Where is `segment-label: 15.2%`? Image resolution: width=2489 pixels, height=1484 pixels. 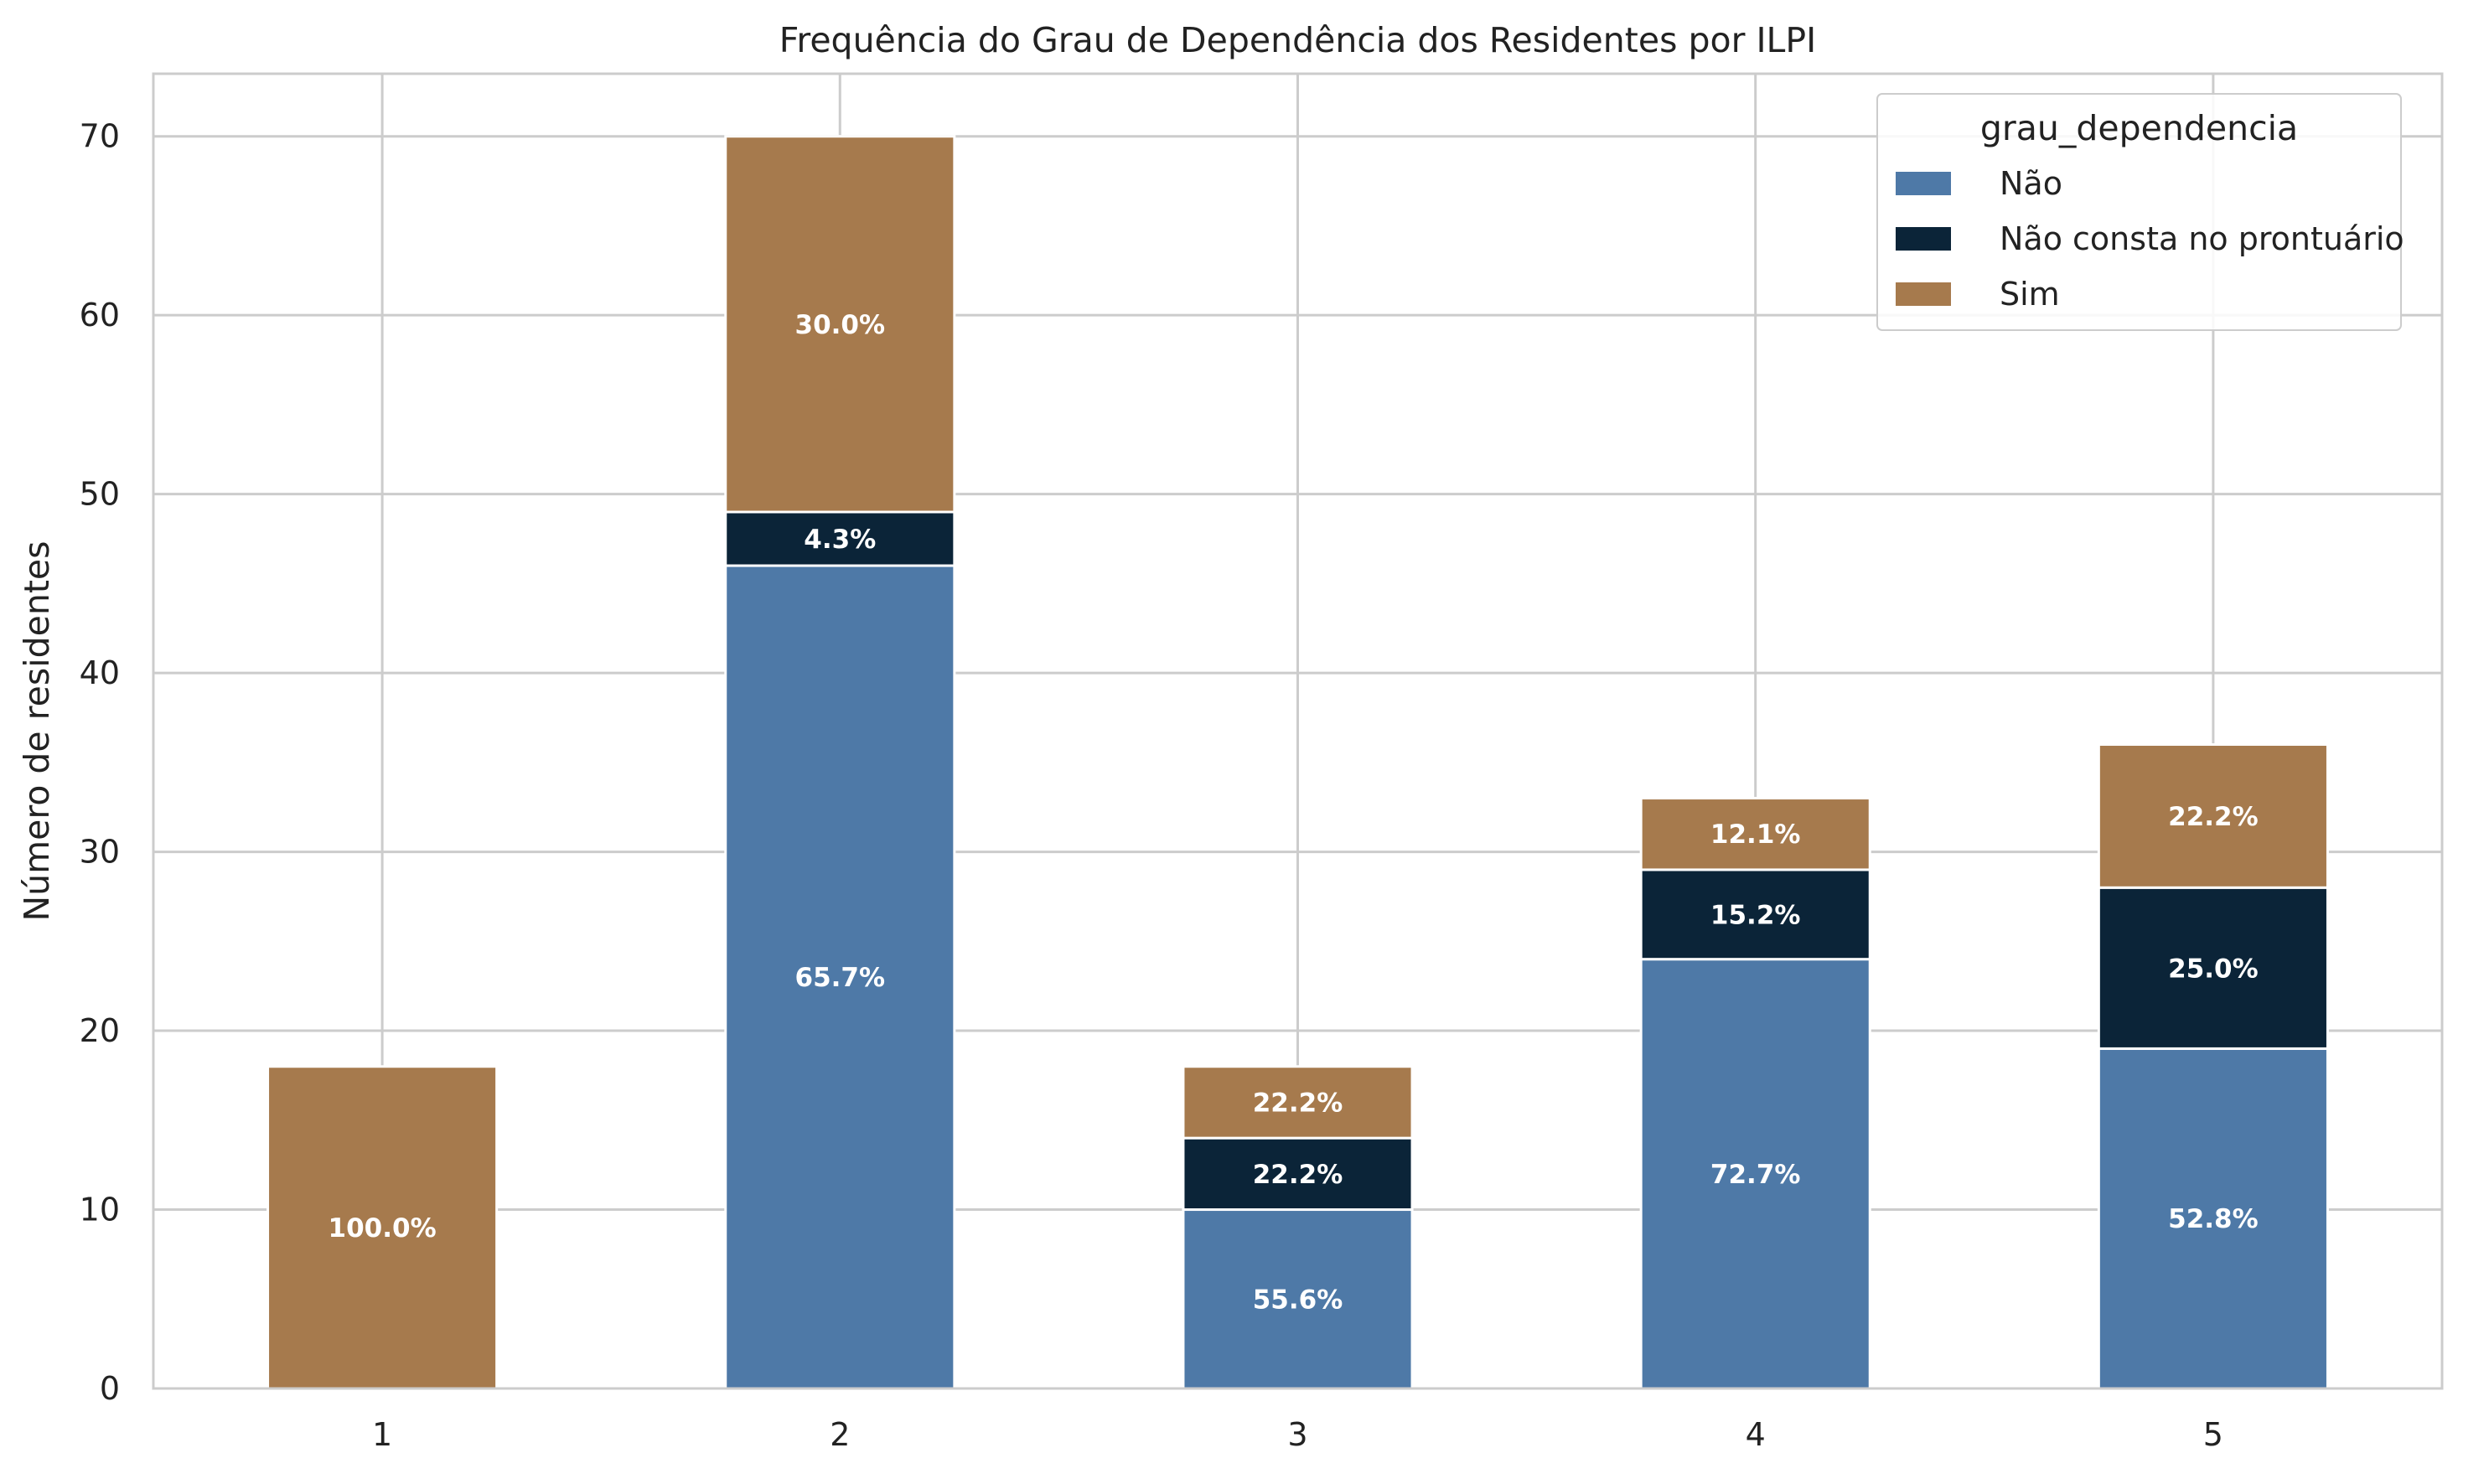 segment-label: 15.2% is located at coordinates (1756, 915).